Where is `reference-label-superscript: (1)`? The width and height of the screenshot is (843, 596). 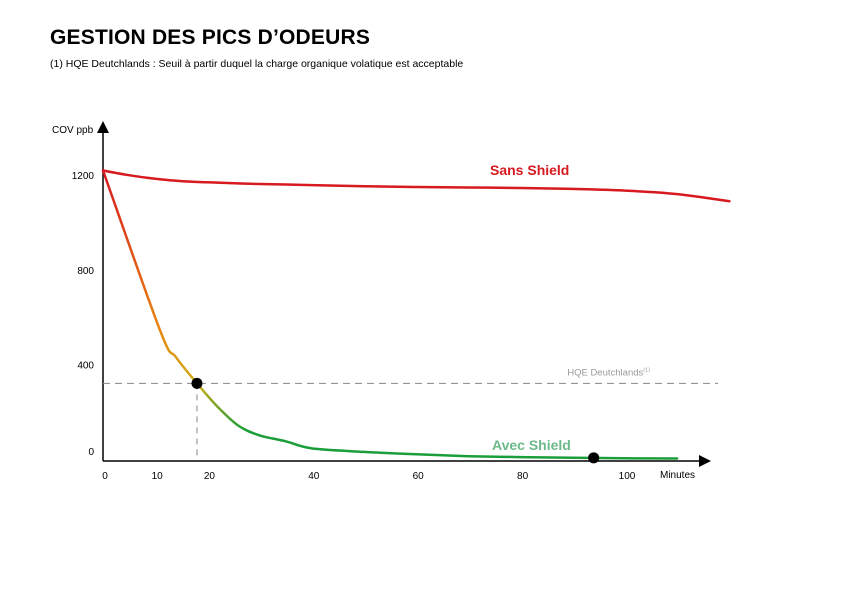 reference-label-superscript: (1) is located at coordinates (646, 370).